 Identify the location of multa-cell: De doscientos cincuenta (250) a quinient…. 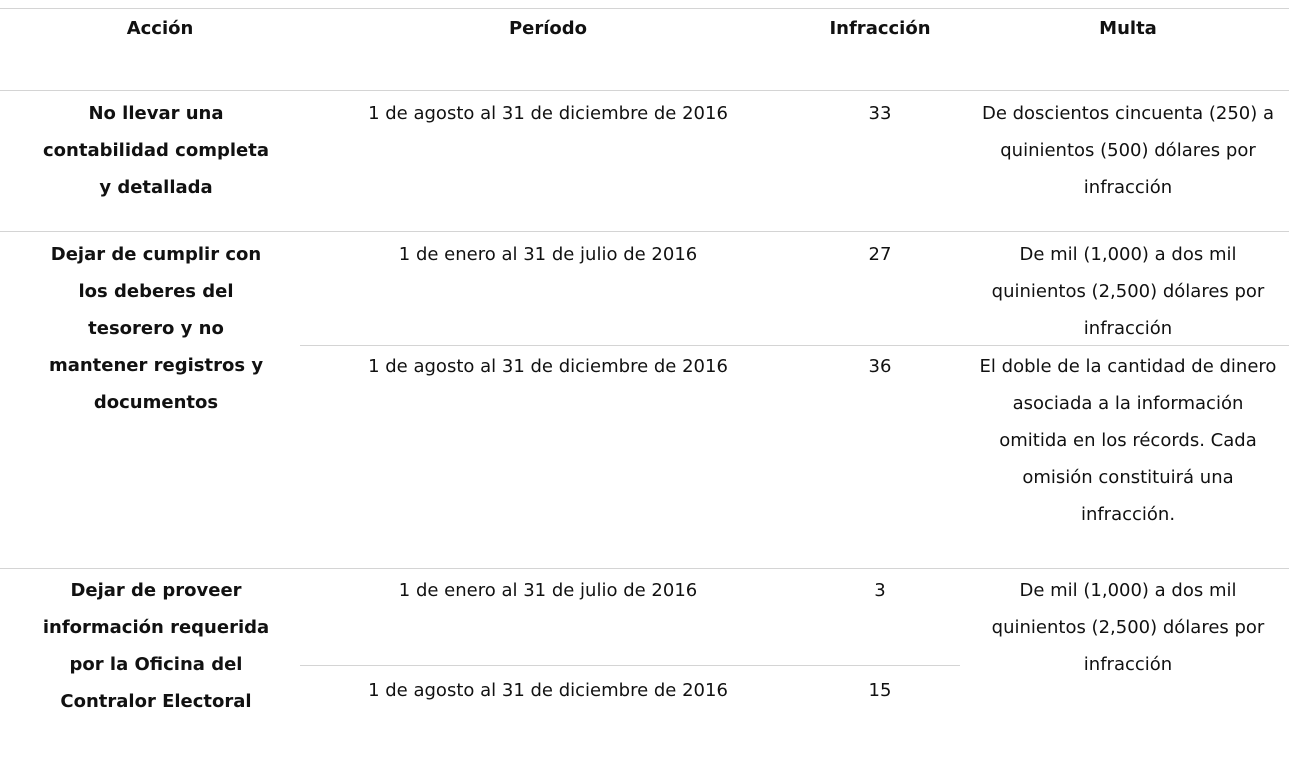
(1128, 150).